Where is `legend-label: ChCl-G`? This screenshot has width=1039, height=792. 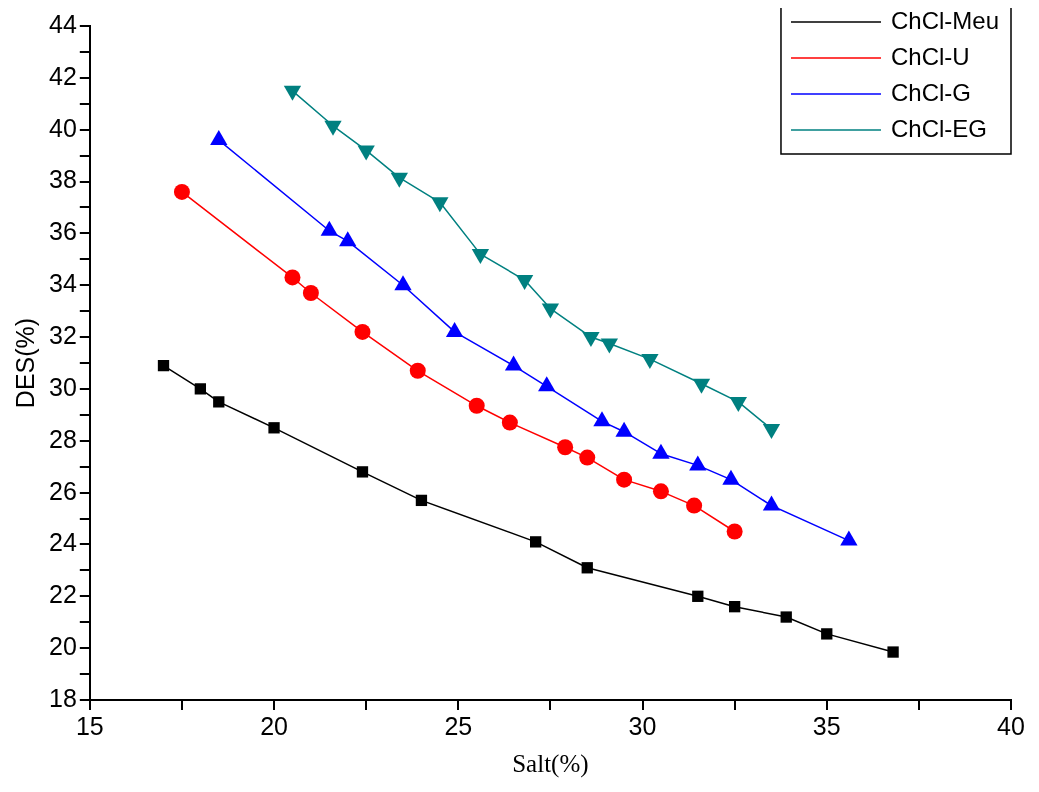 legend-label: ChCl-G is located at coordinates (930, 92).